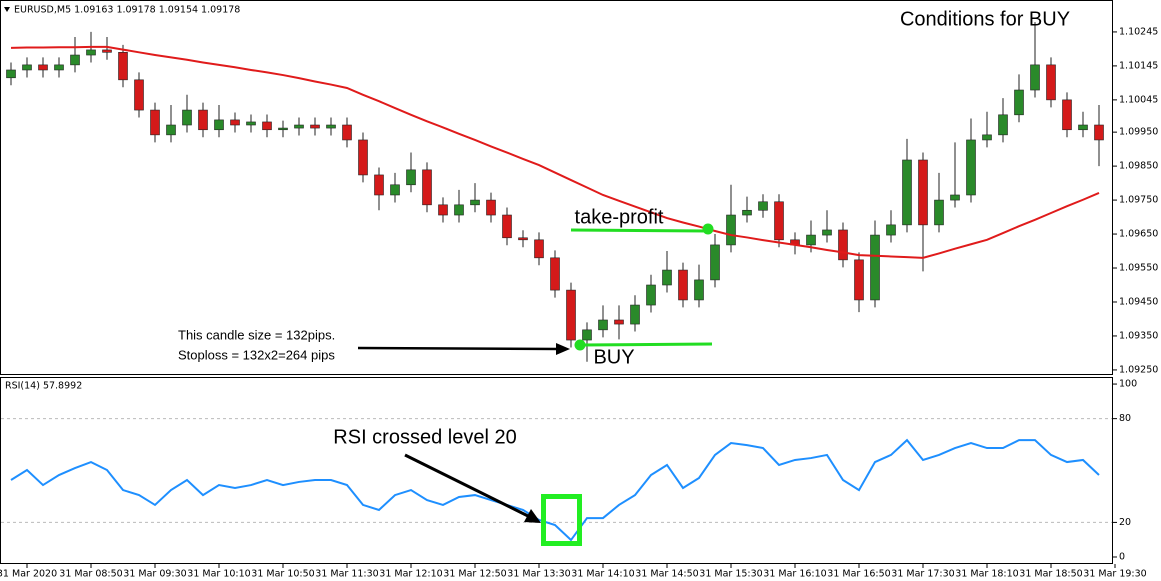  I want to click on highlight-box, so click(561, 520).